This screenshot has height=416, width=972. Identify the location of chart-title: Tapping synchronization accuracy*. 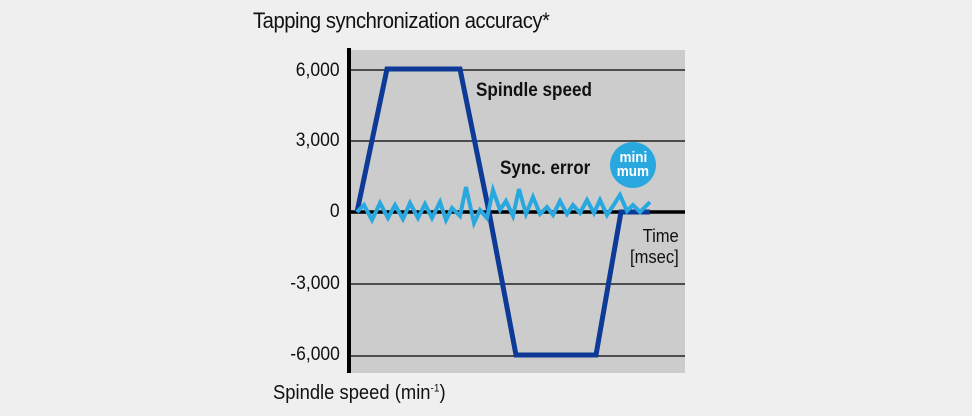
(401, 20).